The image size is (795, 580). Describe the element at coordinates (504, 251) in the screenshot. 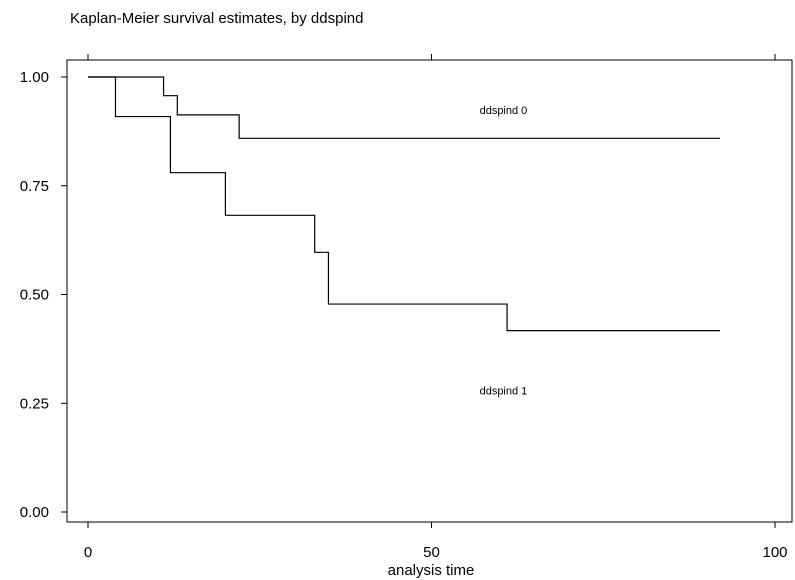

I see `series-annotations: ddspind 0 ddspind 1` at that location.